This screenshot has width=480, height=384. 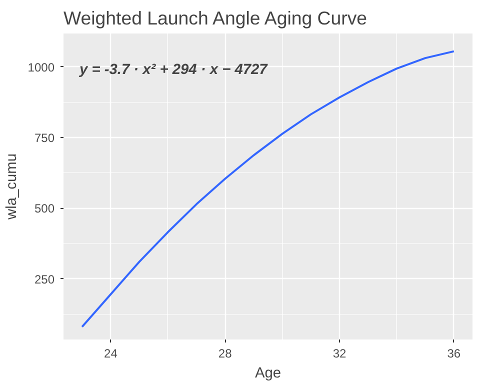 I want to click on x-tick-label: 36, so click(x=454, y=353).